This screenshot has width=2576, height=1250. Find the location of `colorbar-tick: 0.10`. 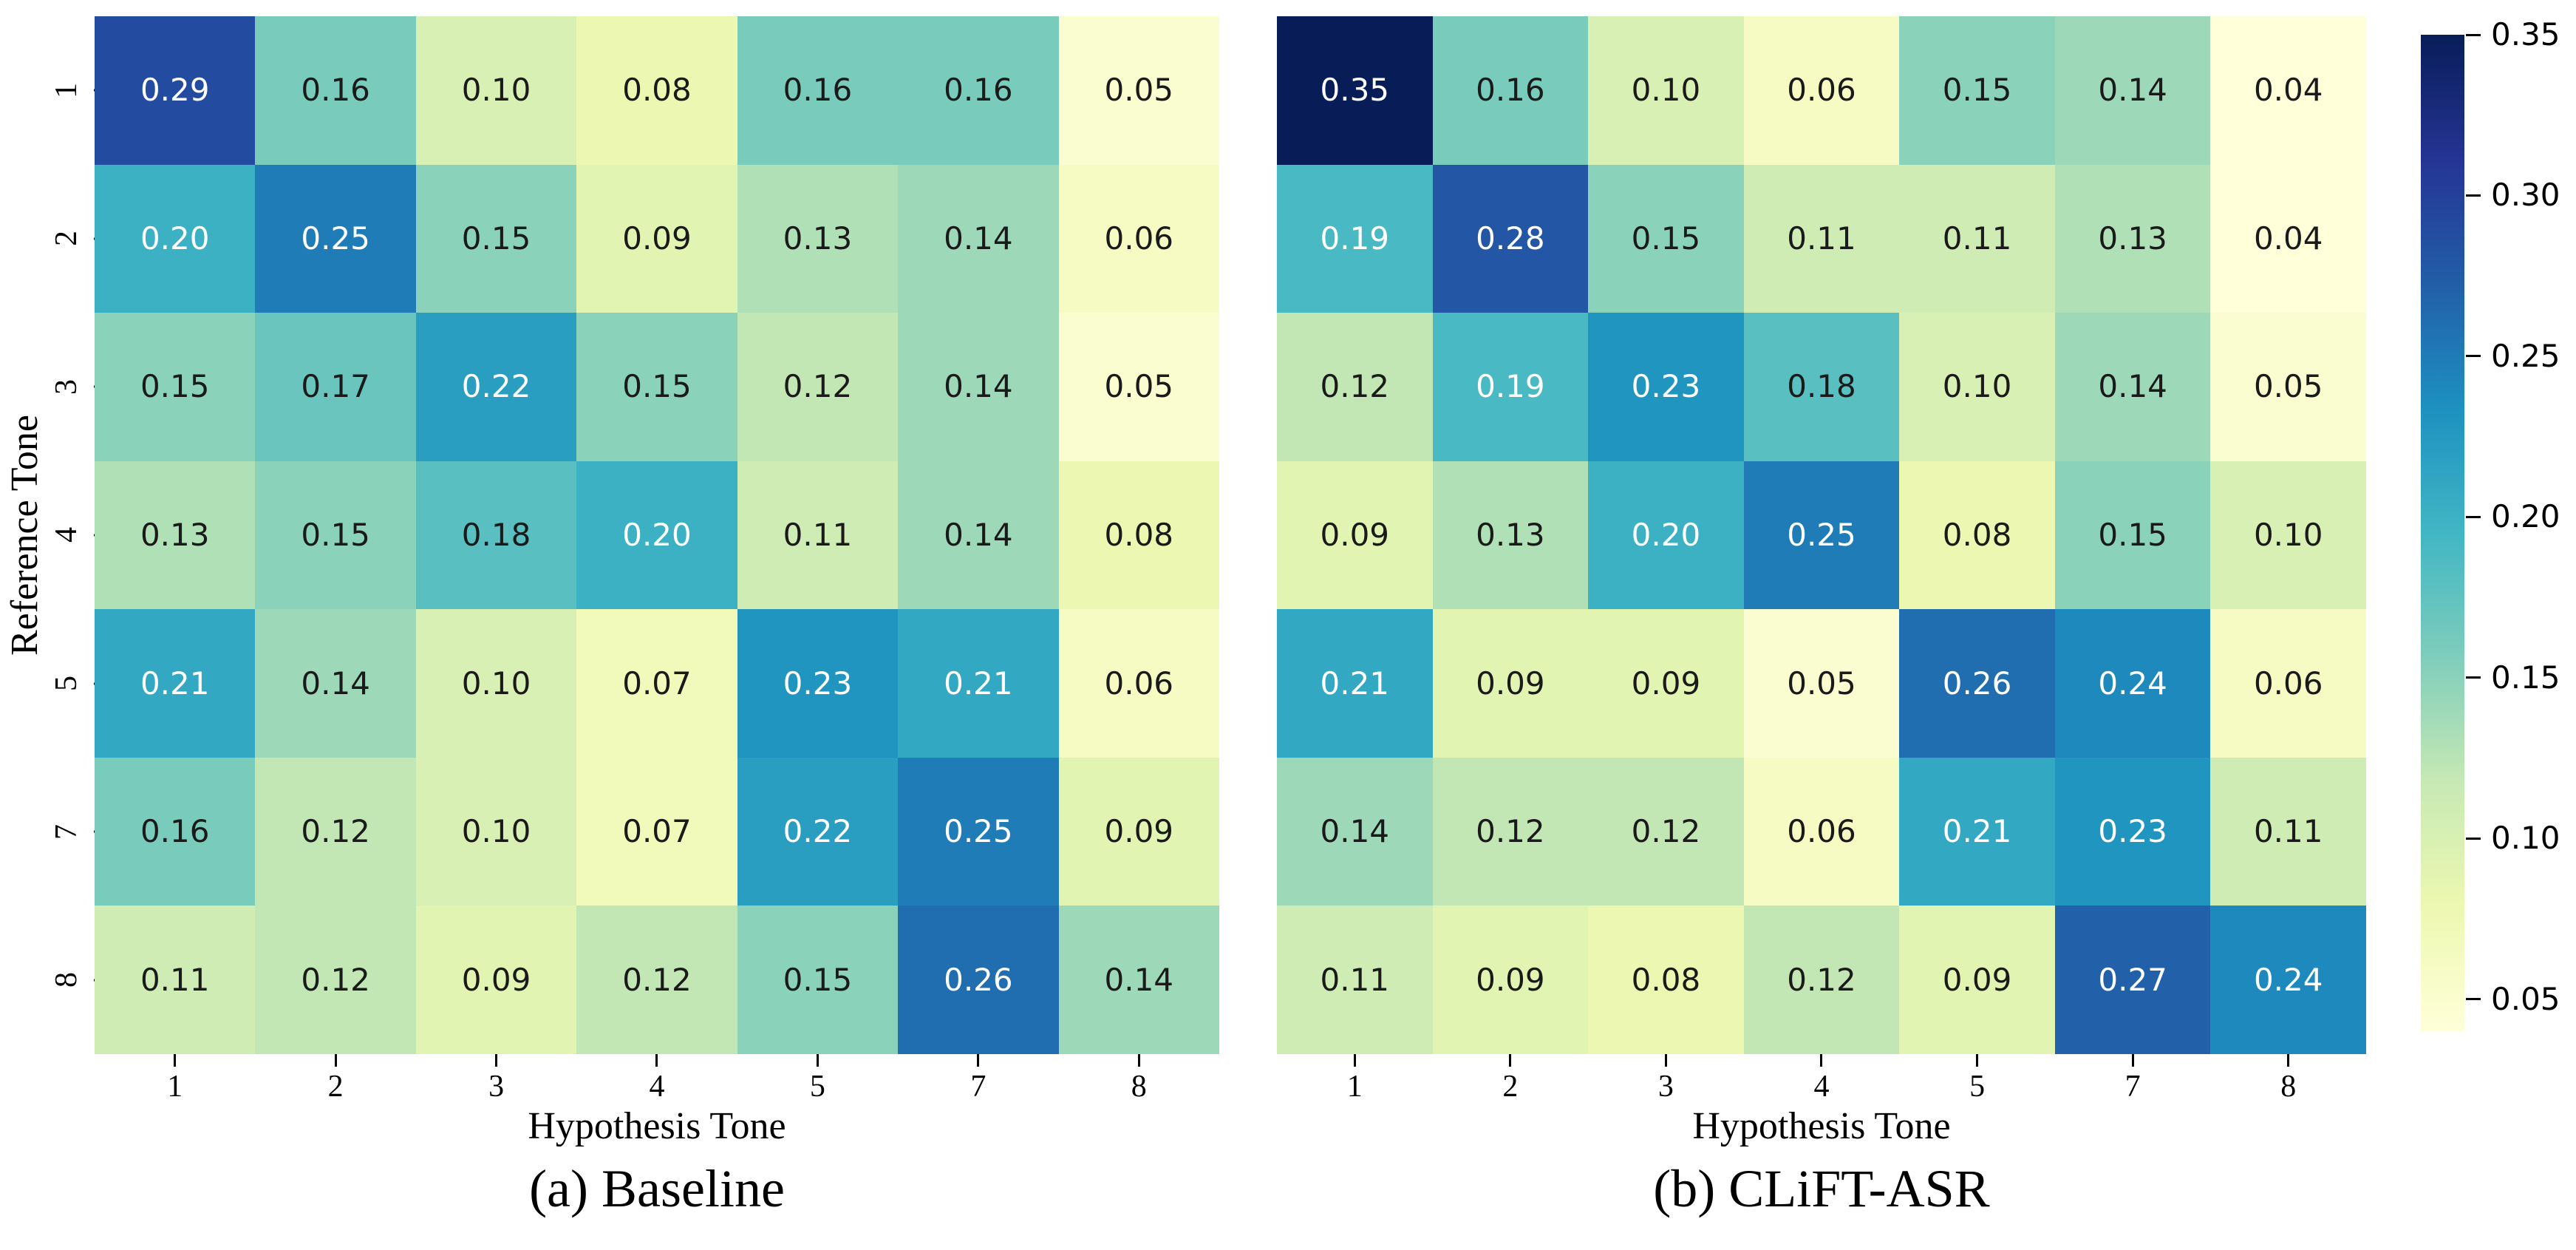

colorbar-tick: 0.10 is located at coordinates (2513, 838).